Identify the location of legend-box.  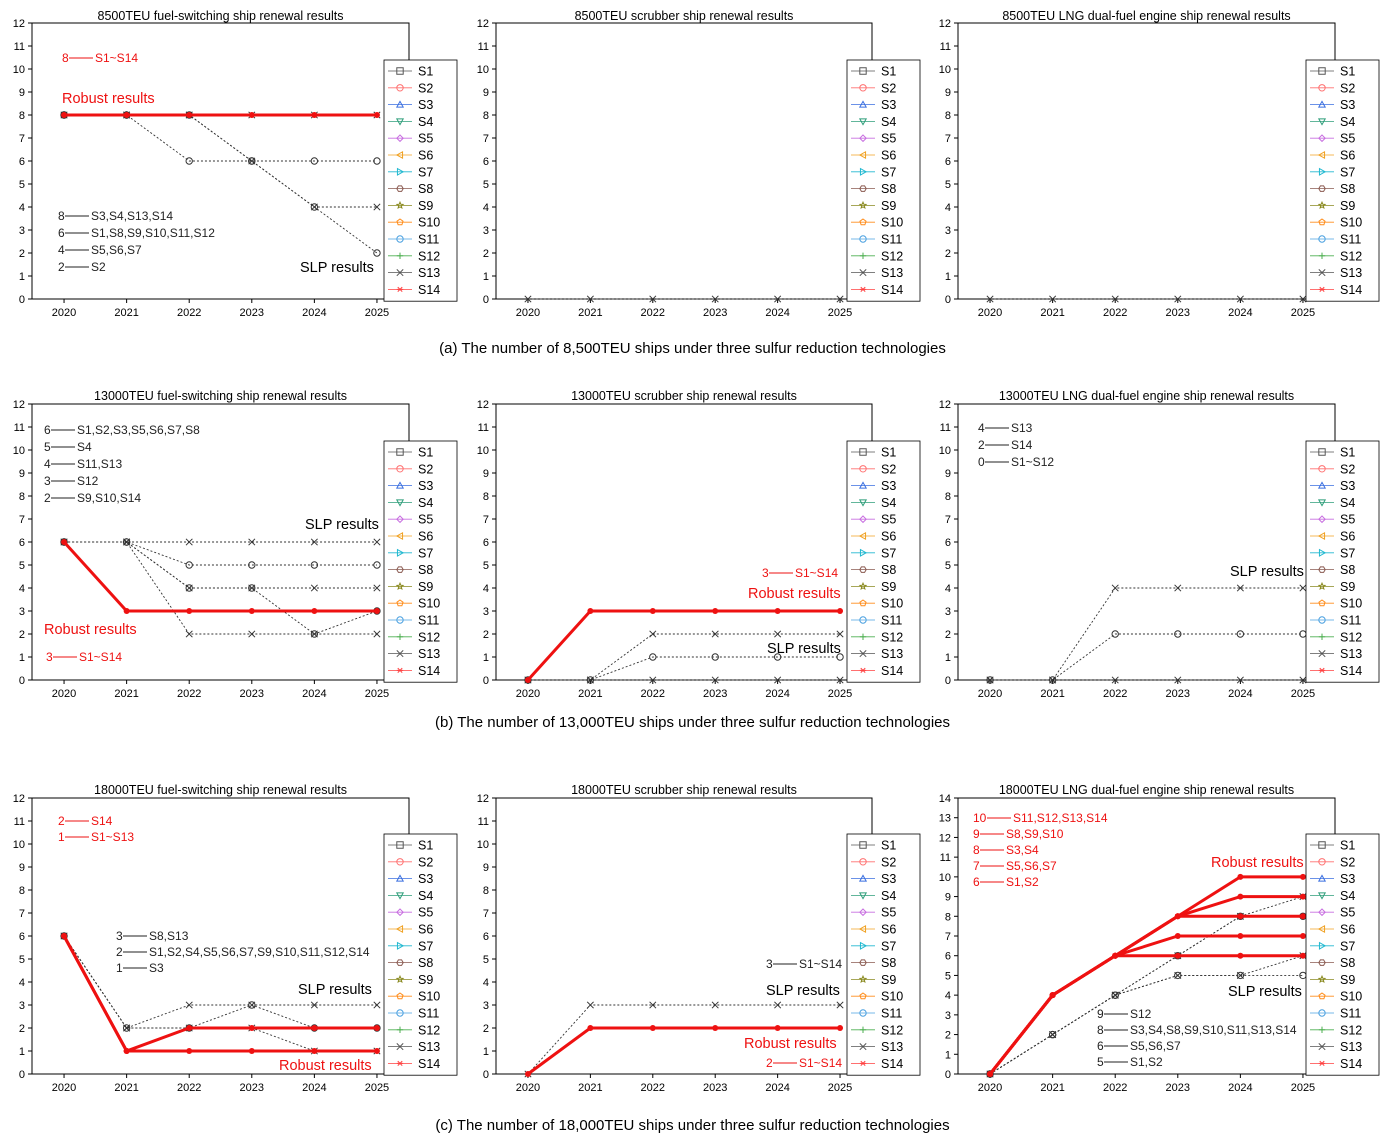
(1342, 180).